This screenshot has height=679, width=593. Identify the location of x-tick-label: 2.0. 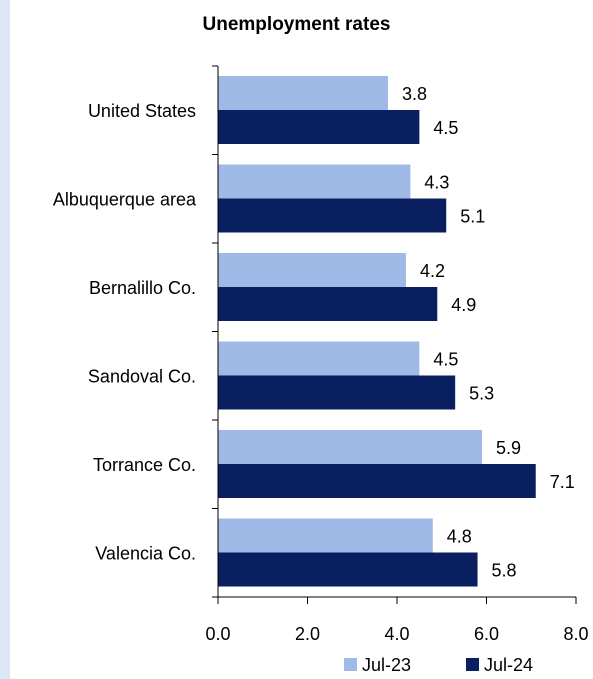
(307, 634).